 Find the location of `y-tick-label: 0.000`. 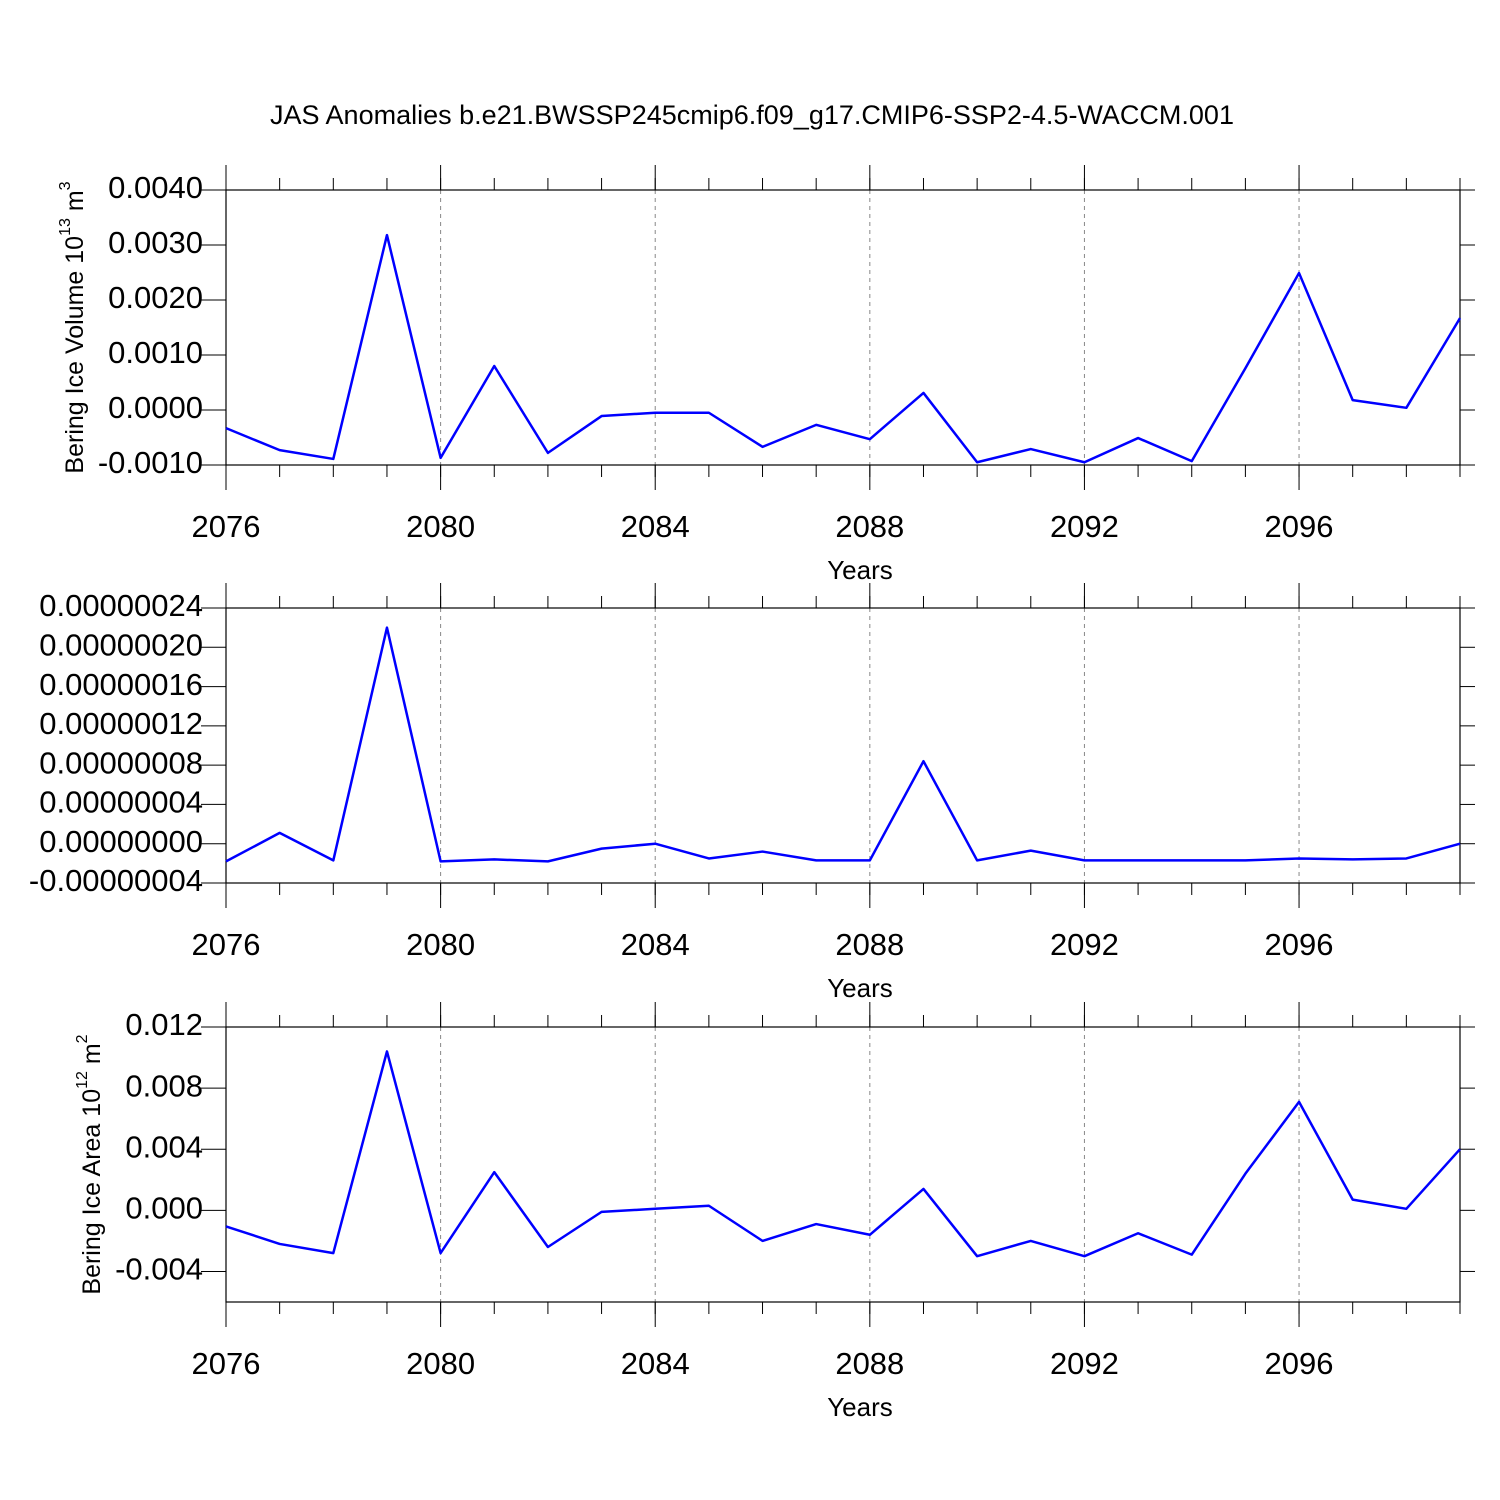

y-tick-label: 0.000 is located at coordinates (164, 1208).